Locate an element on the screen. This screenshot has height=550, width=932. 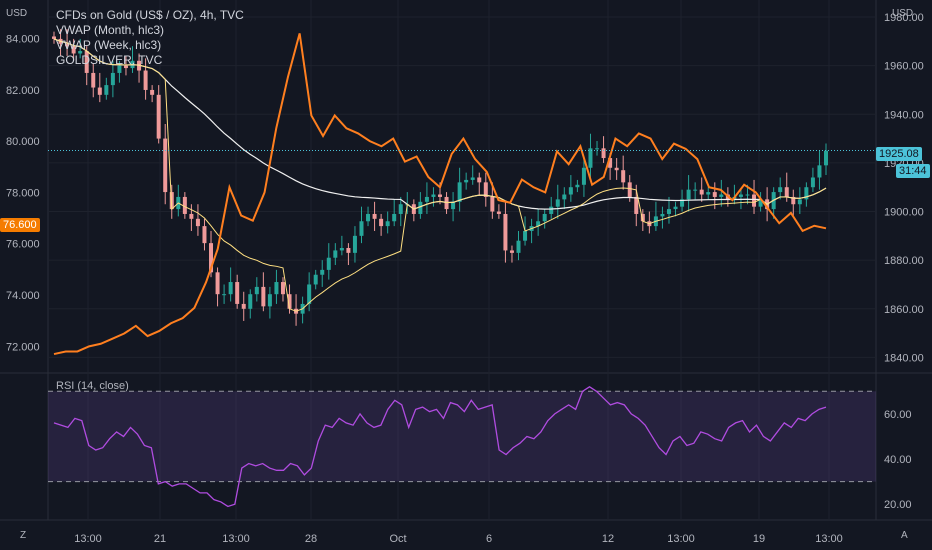
time-tick-label: 19 is located at coordinates (759, 539).